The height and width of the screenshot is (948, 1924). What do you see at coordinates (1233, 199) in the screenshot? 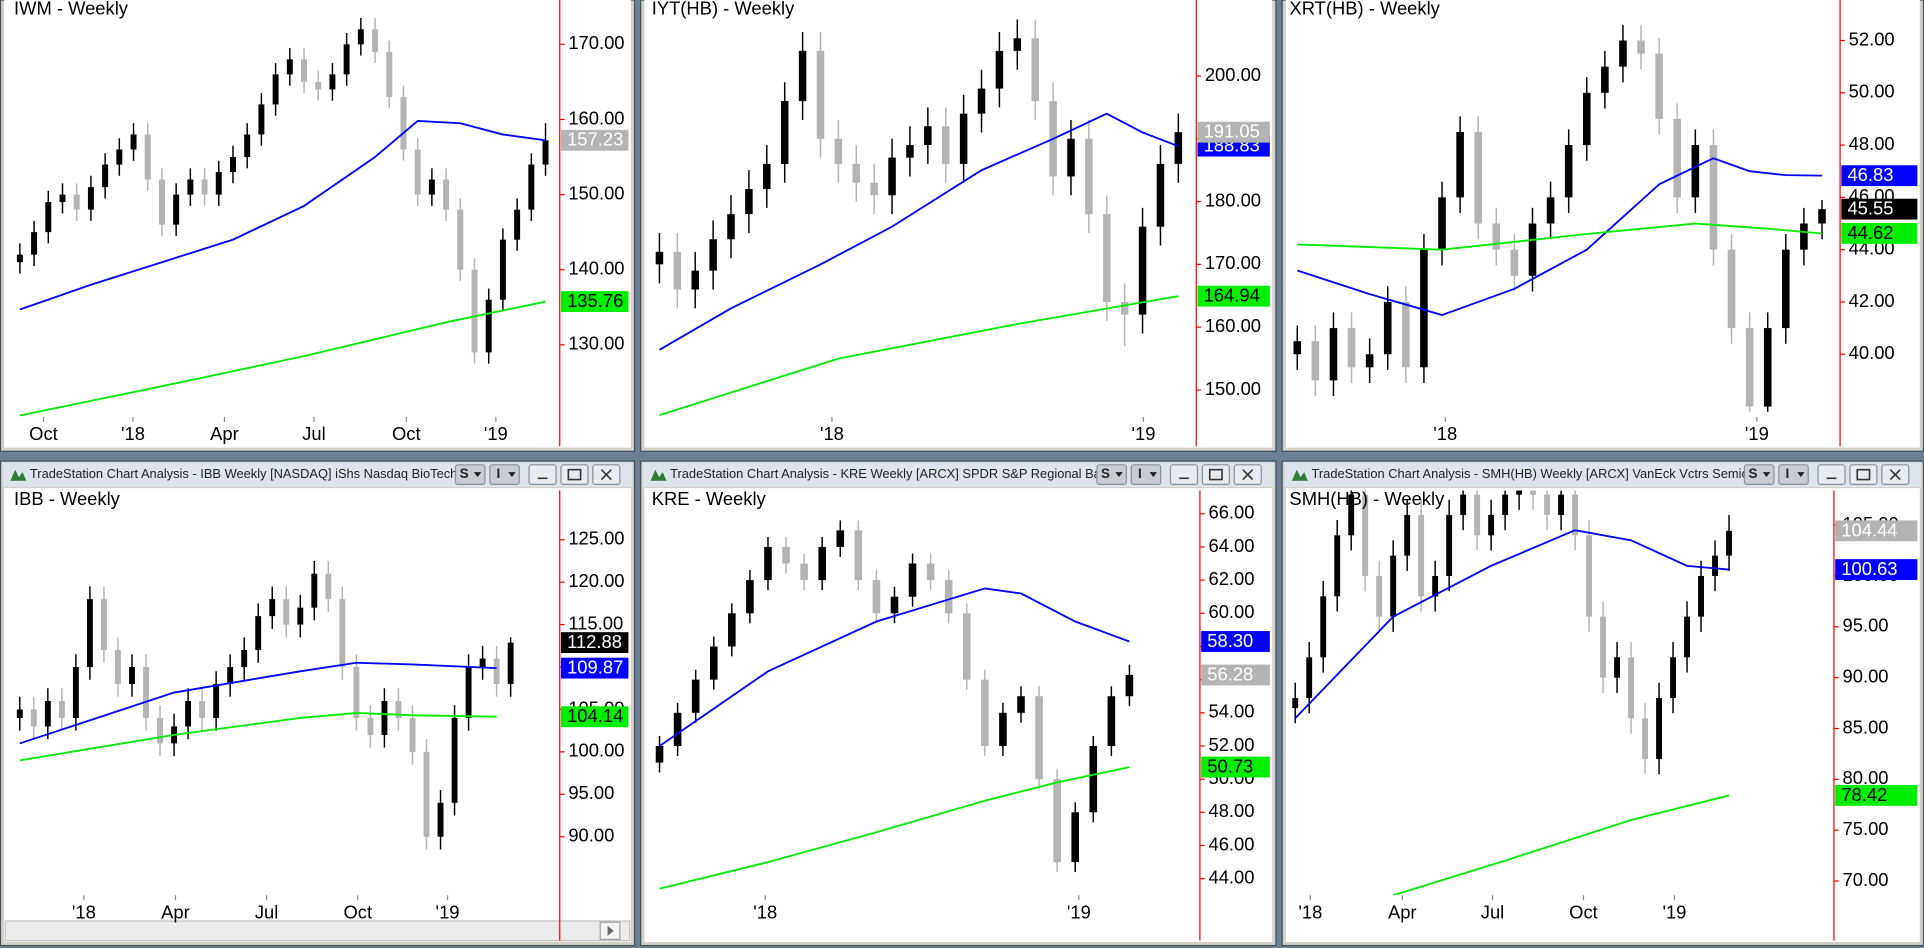
I see `y-tick-label: 180.00` at bounding box center [1233, 199].